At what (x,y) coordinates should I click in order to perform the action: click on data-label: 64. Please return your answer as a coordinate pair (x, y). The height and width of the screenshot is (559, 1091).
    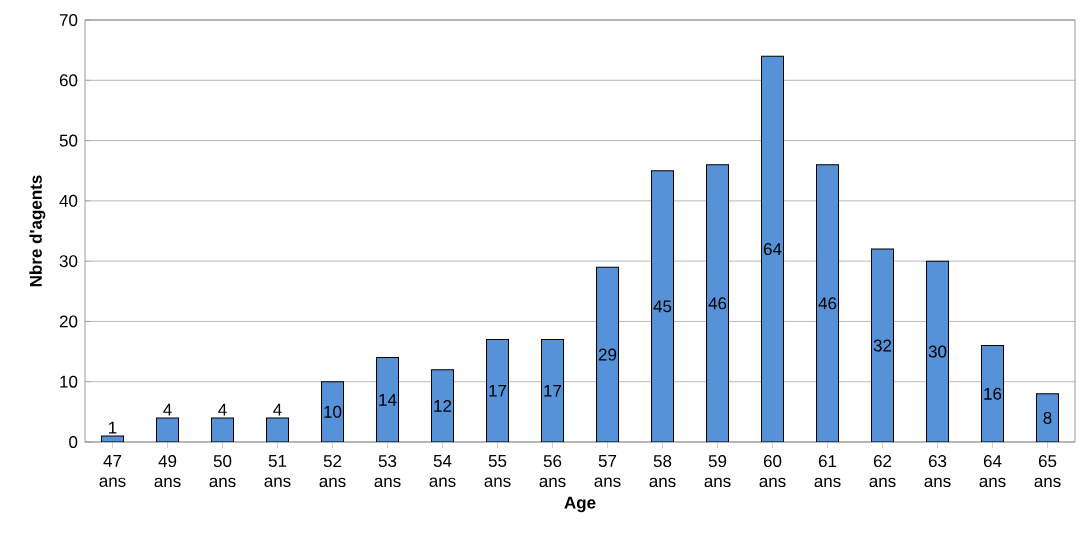
    Looking at the image, I should click on (772, 249).